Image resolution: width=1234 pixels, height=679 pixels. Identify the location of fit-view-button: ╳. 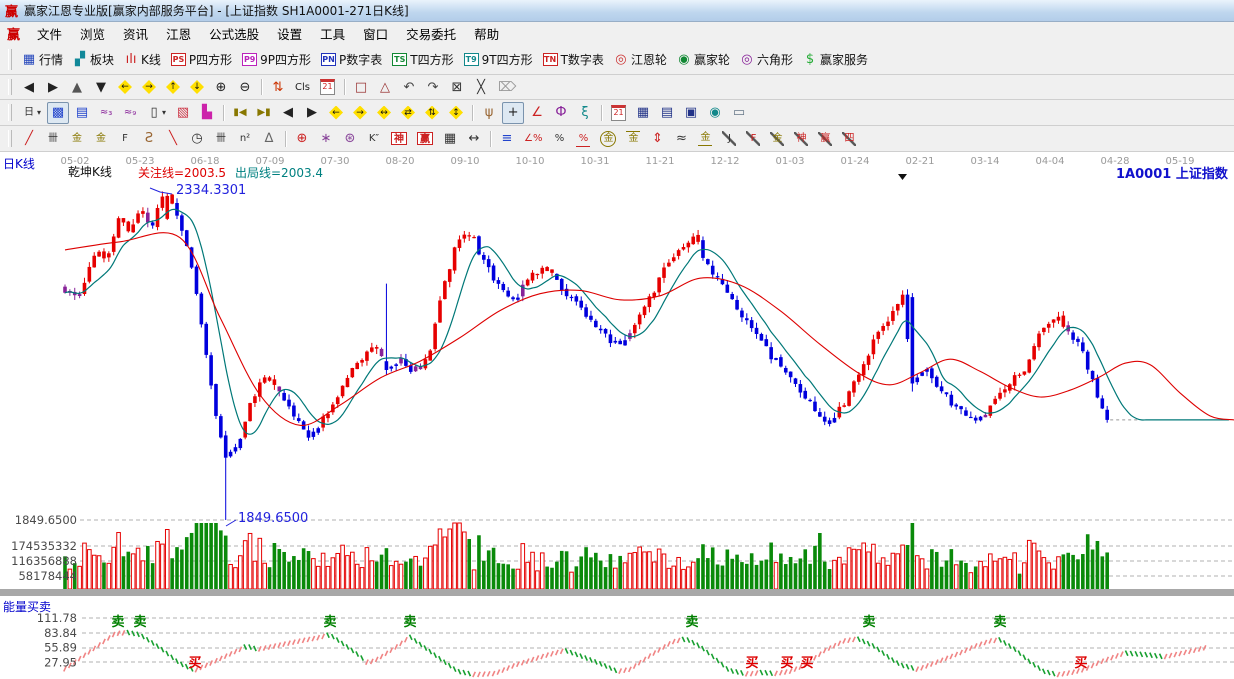
(481, 87).